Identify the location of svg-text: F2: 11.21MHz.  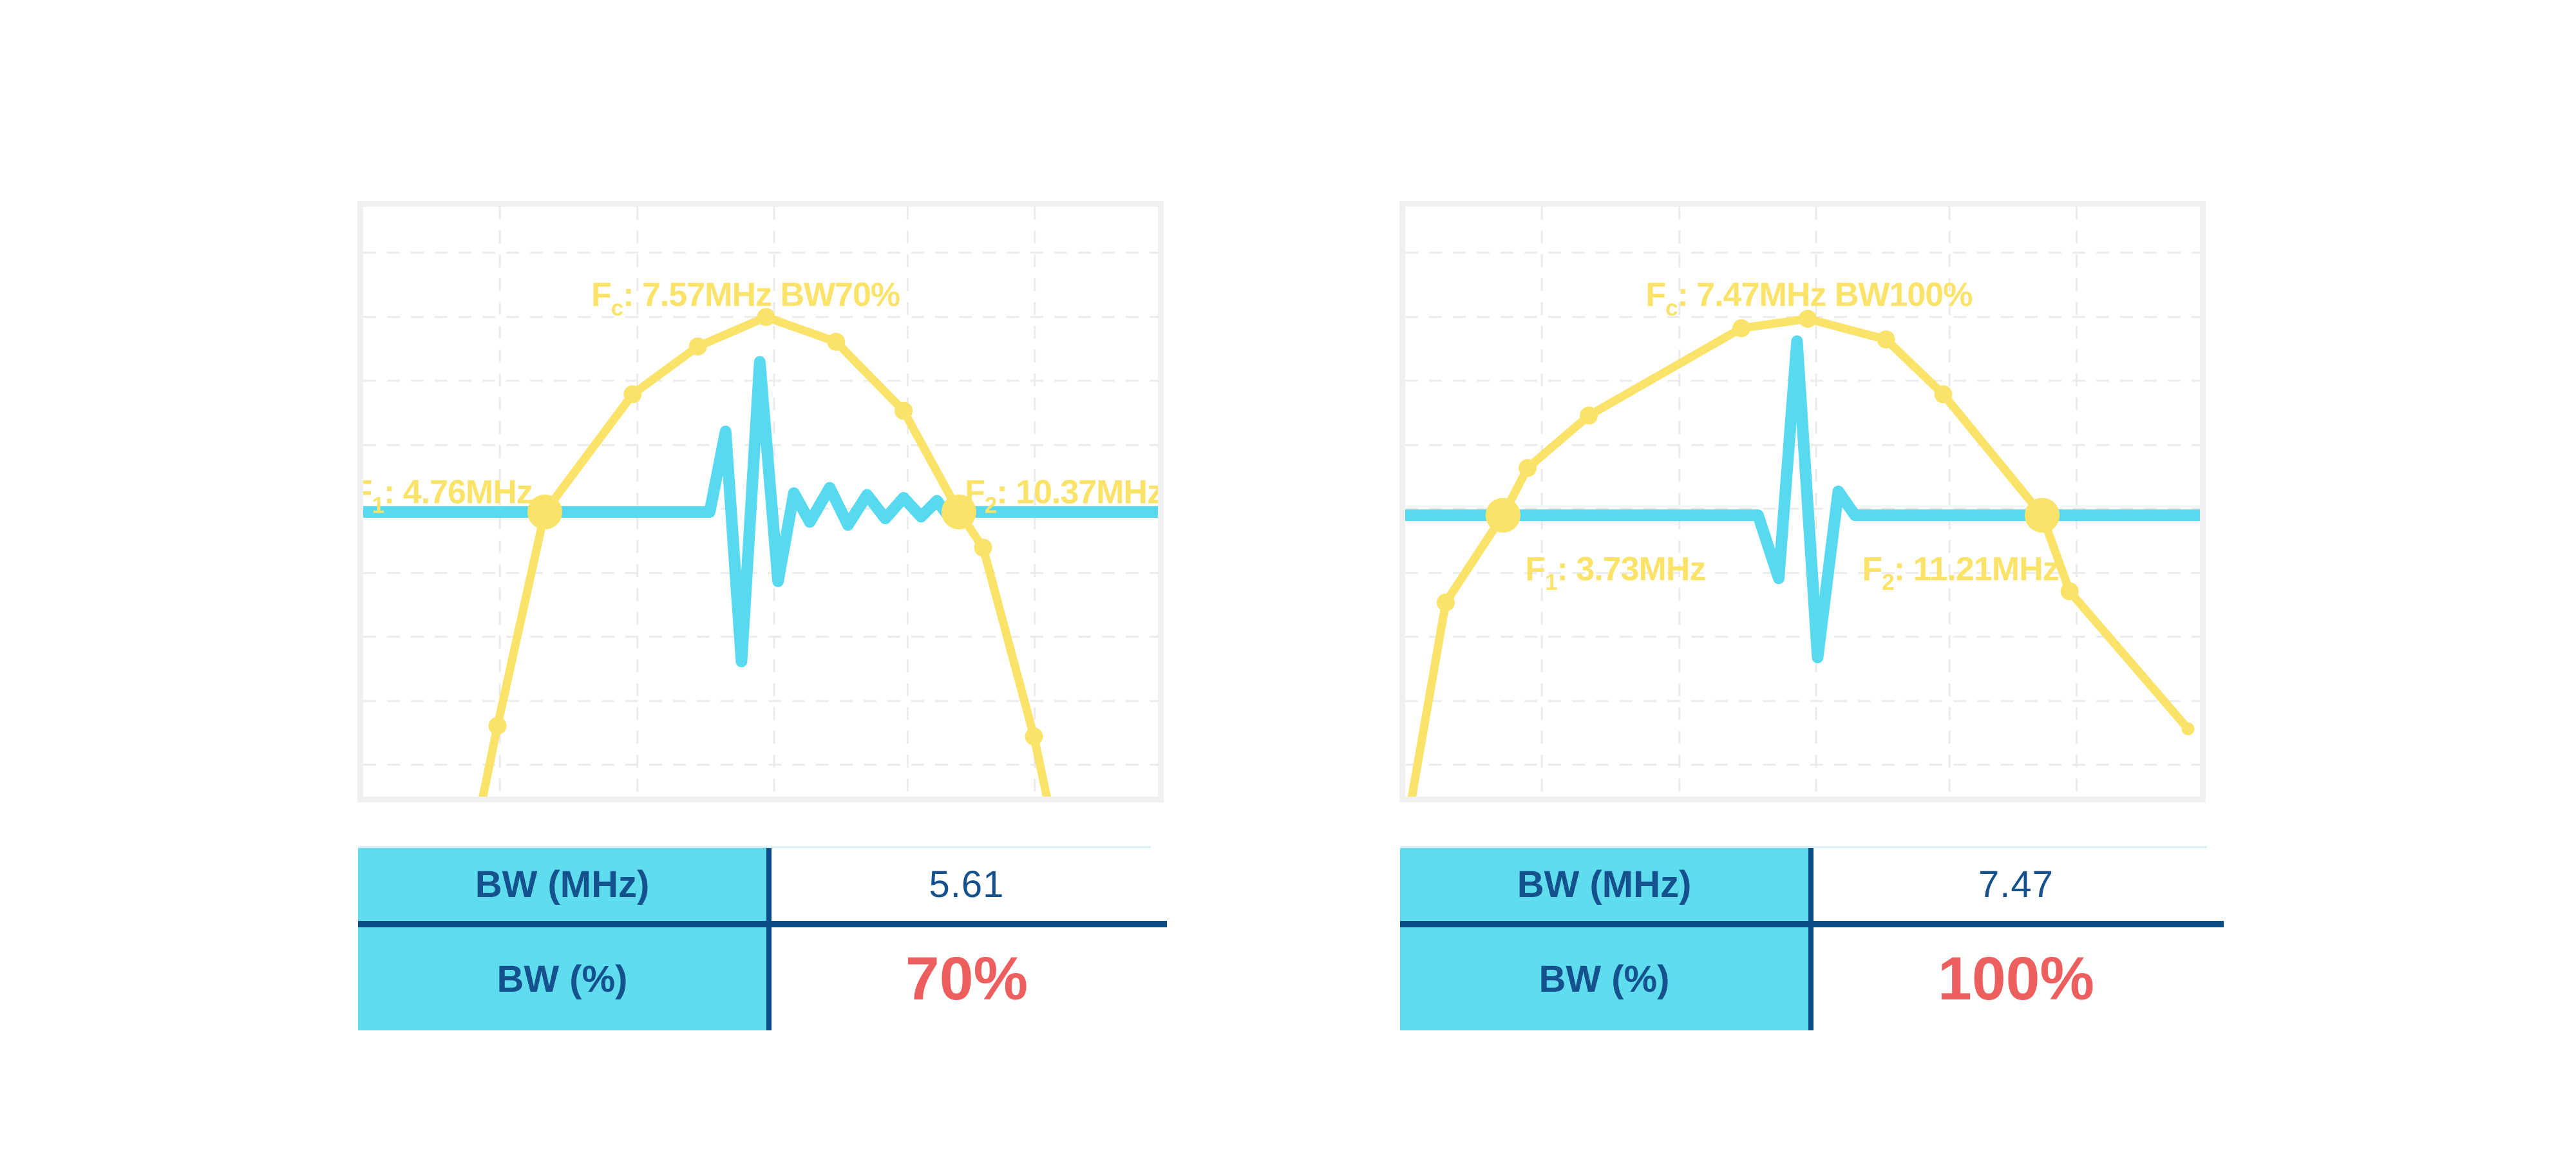
(1960, 573).